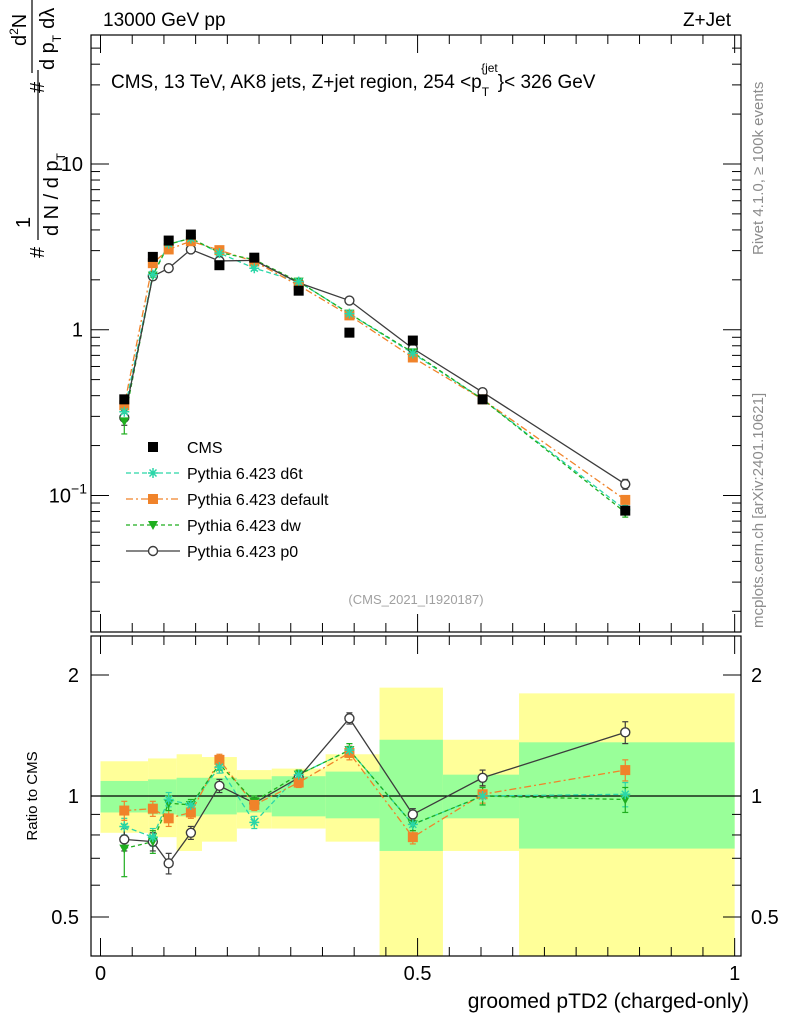 This screenshot has width=786, height=1024. What do you see at coordinates (153, 499) in the screenshot?
I see `legend-marker-default` at bounding box center [153, 499].